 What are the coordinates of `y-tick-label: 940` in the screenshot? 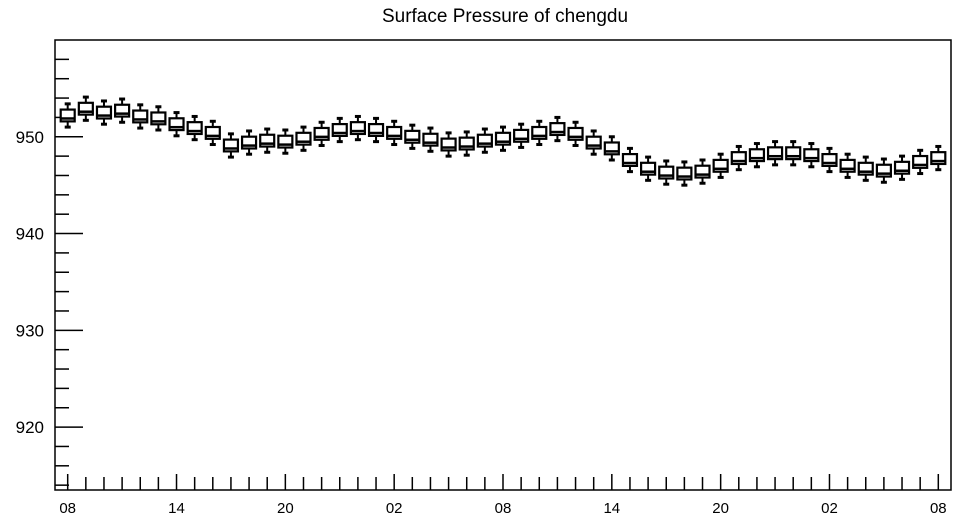 It's located at (30, 234).